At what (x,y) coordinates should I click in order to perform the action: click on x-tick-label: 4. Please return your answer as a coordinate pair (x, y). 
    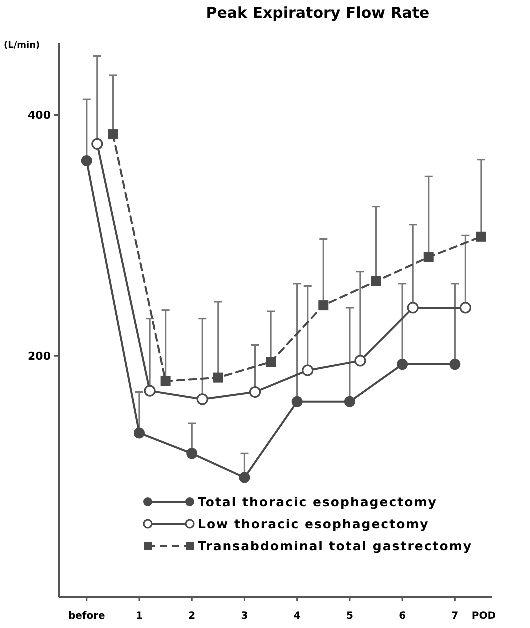
    Looking at the image, I should click on (297, 616).